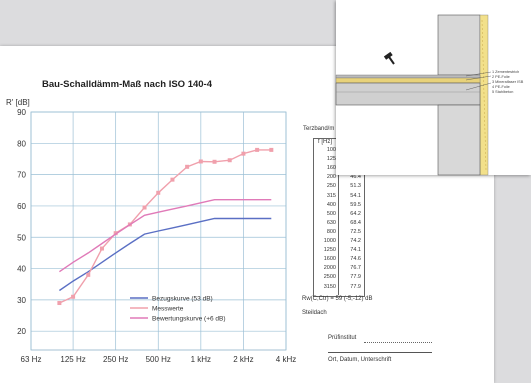 This screenshot has width=531, height=383. What do you see at coordinates (506, 72) in the screenshot?
I see `detail-legend-item: 1 Zementestrich` at bounding box center [506, 72].